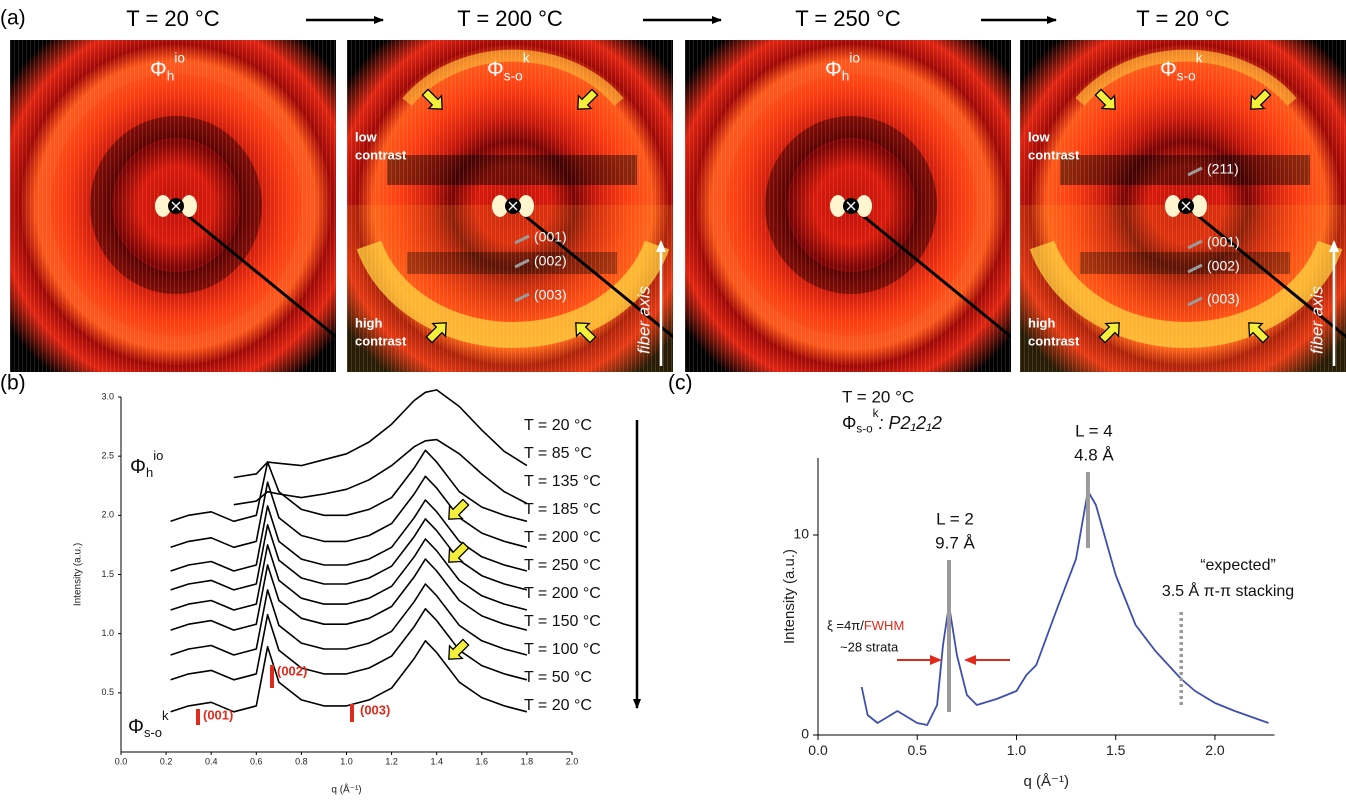 The height and width of the screenshot is (805, 1346). What do you see at coordinates (955, 518) in the screenshot?
I see `peak-label: L = 2` at bounding box center [955, 518].